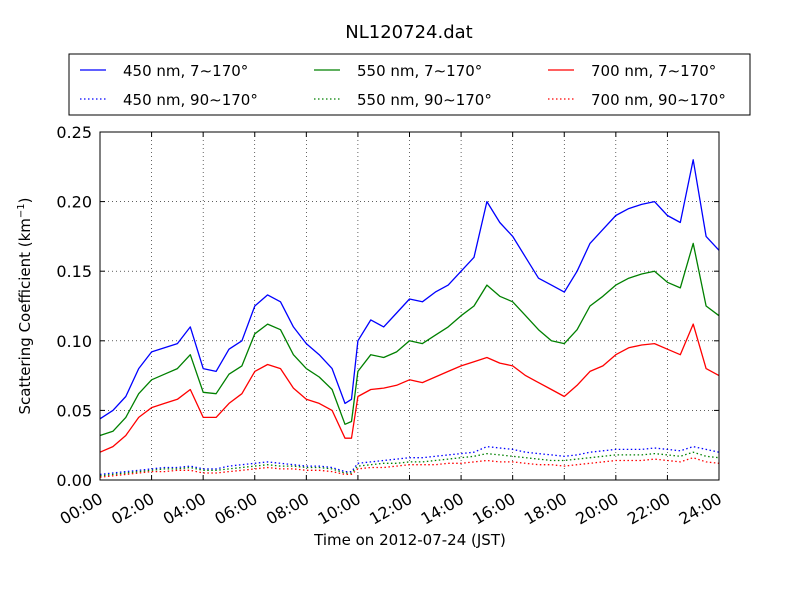  What do you see at coordinates (25, 200) in the screenshot?
I see `y-axis-label-close: )` at bounding box center [25, 200].